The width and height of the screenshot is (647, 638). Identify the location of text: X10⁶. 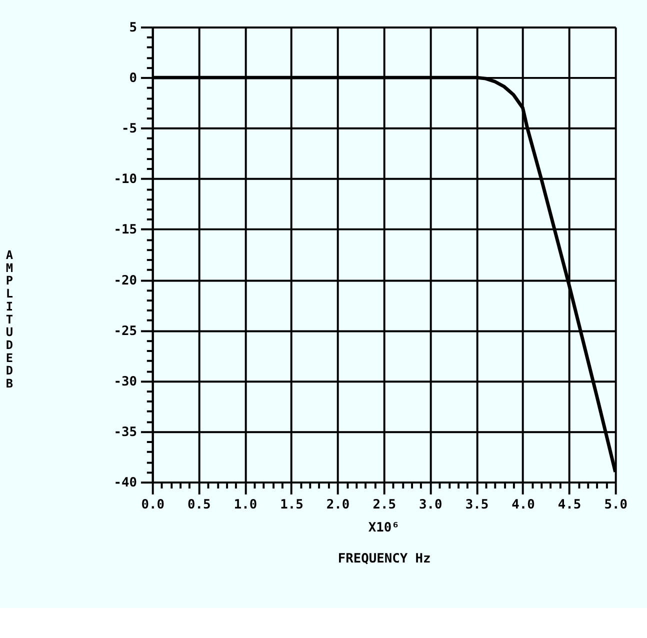
(384, 528).